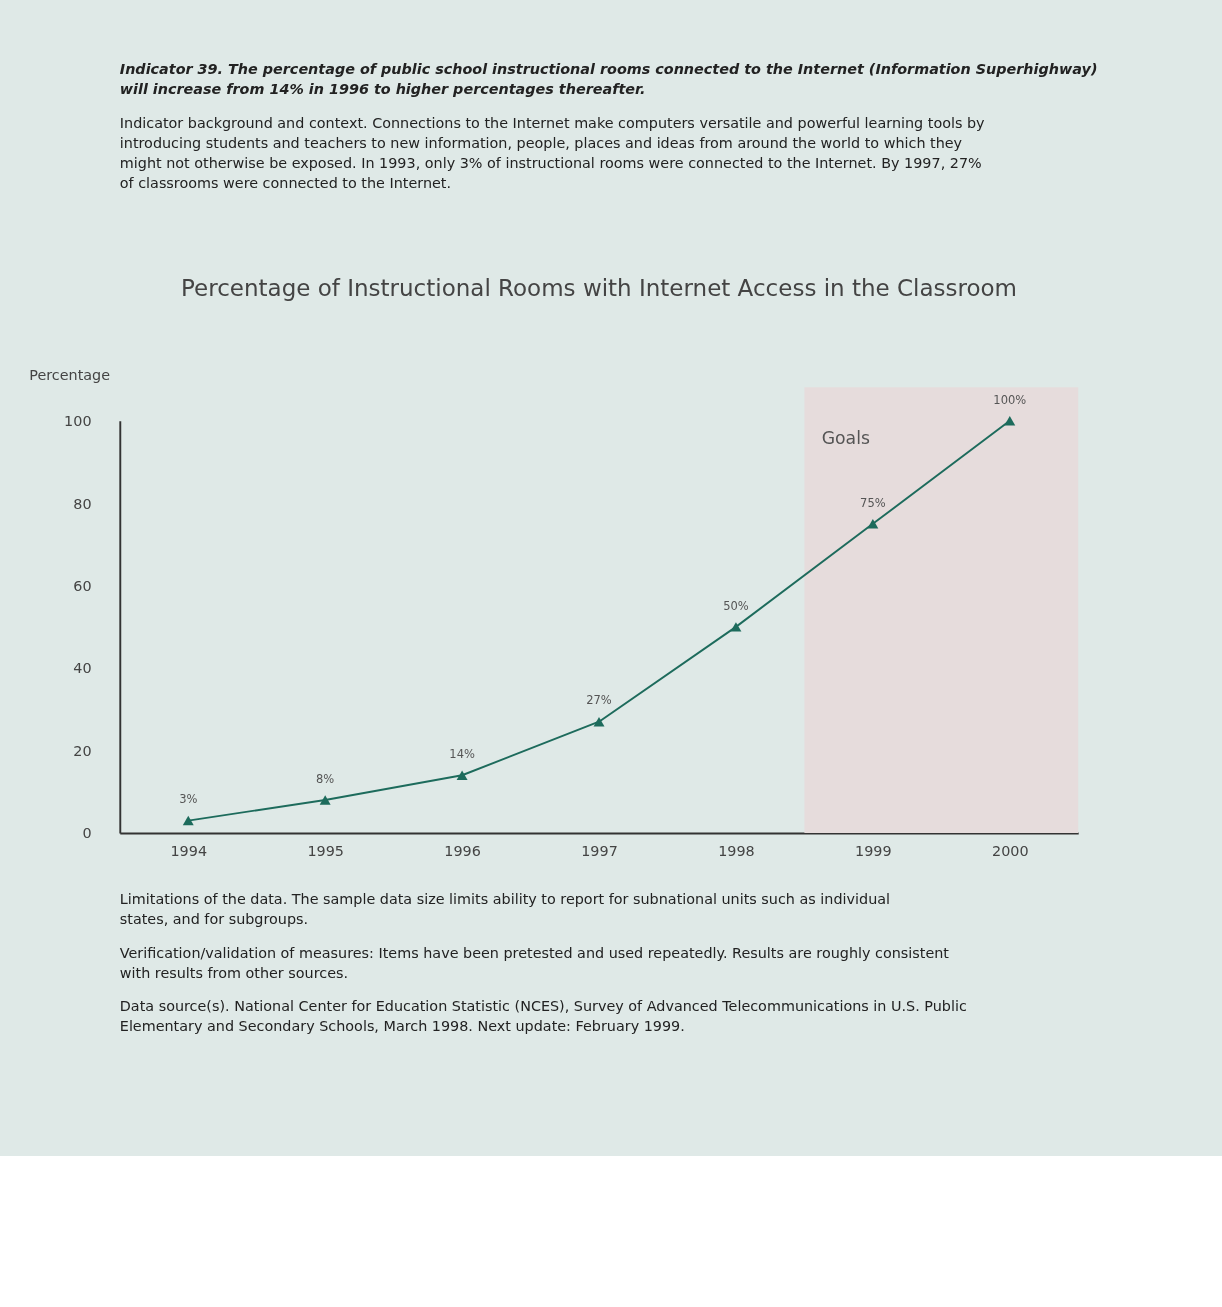 The height and width of the screenshot is (1307, 1222). What do you see at coordinates (325, 778) in the screenshot?
I see `data-label: 8%` at bounding box center [325, 778].